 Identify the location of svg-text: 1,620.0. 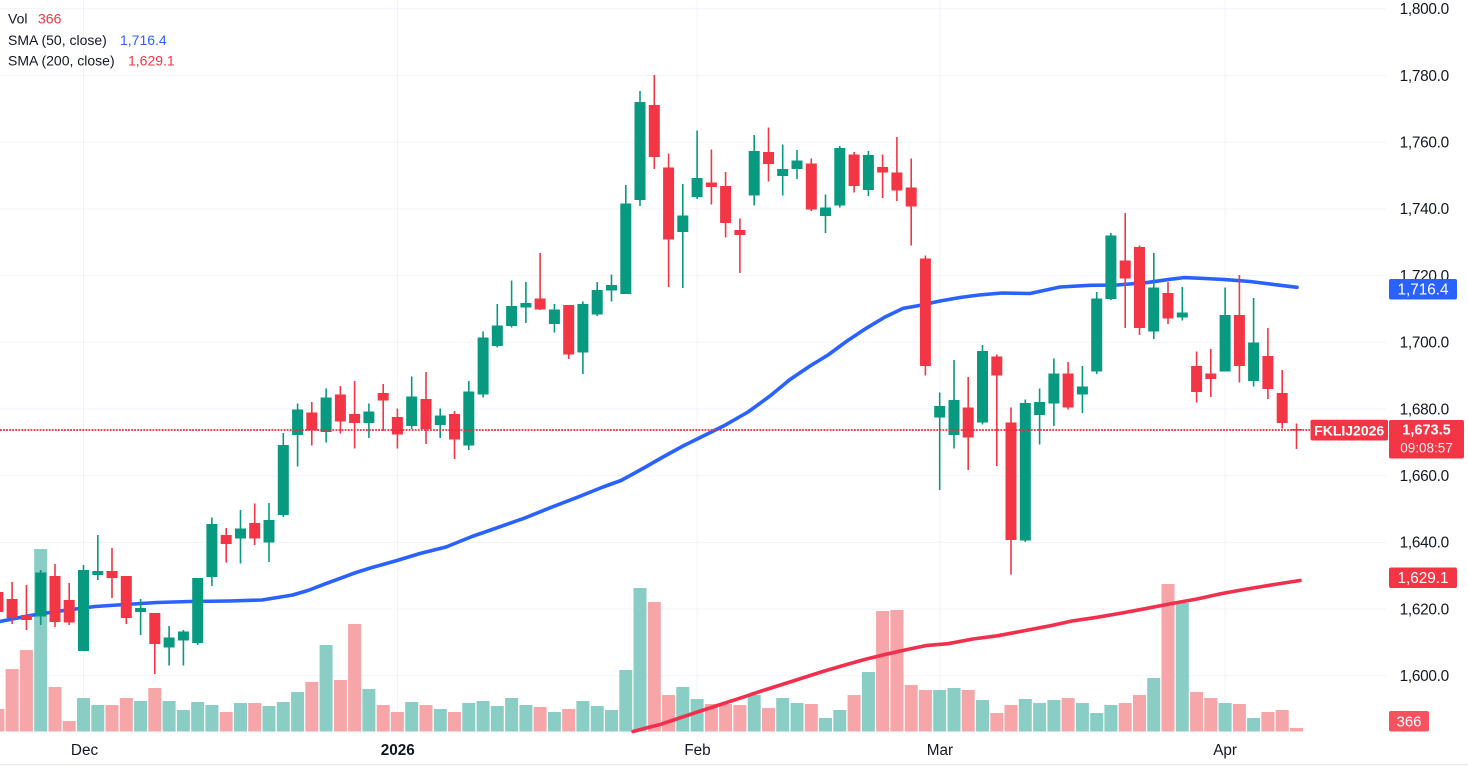
(1424, 609).